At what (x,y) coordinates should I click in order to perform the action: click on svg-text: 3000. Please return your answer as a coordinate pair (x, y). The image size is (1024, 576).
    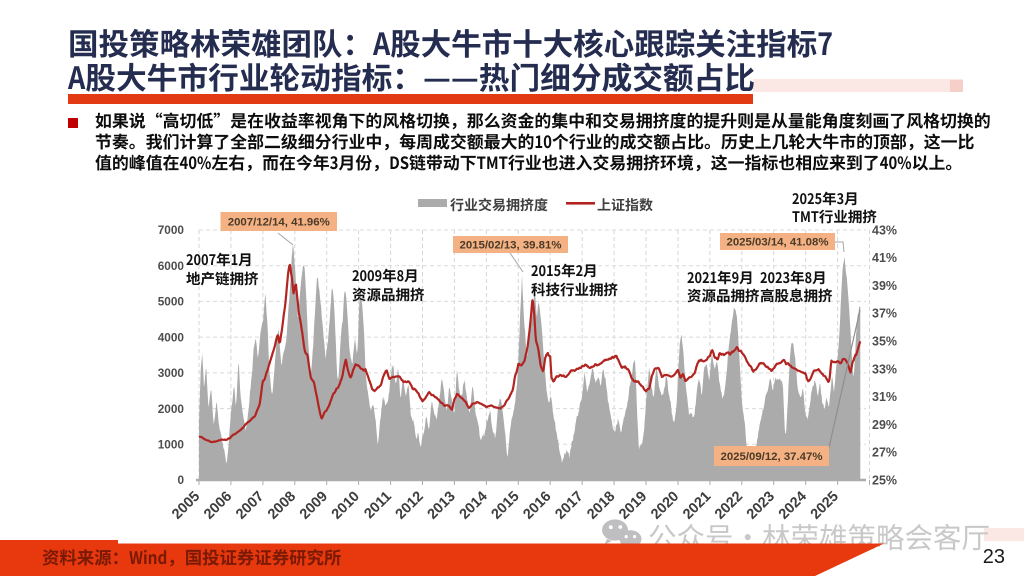
    Looking at the image, I should click on (171, 373).